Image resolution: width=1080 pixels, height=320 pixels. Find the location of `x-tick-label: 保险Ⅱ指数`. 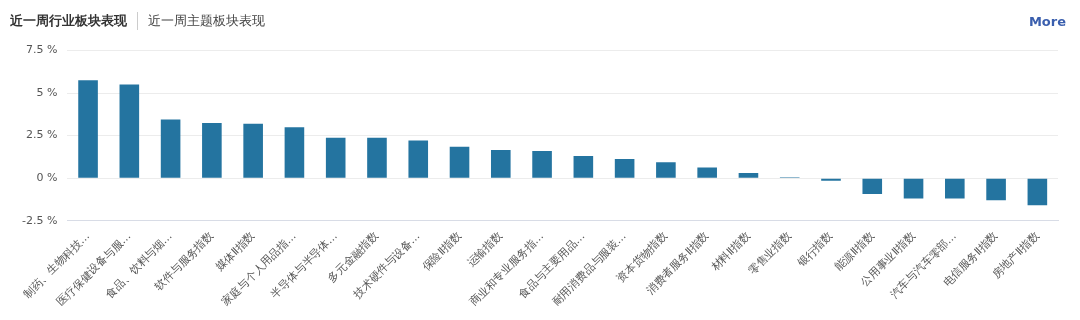

x-tick-label: 保险Ⅱ指数 is located at coordinates (441, 251).